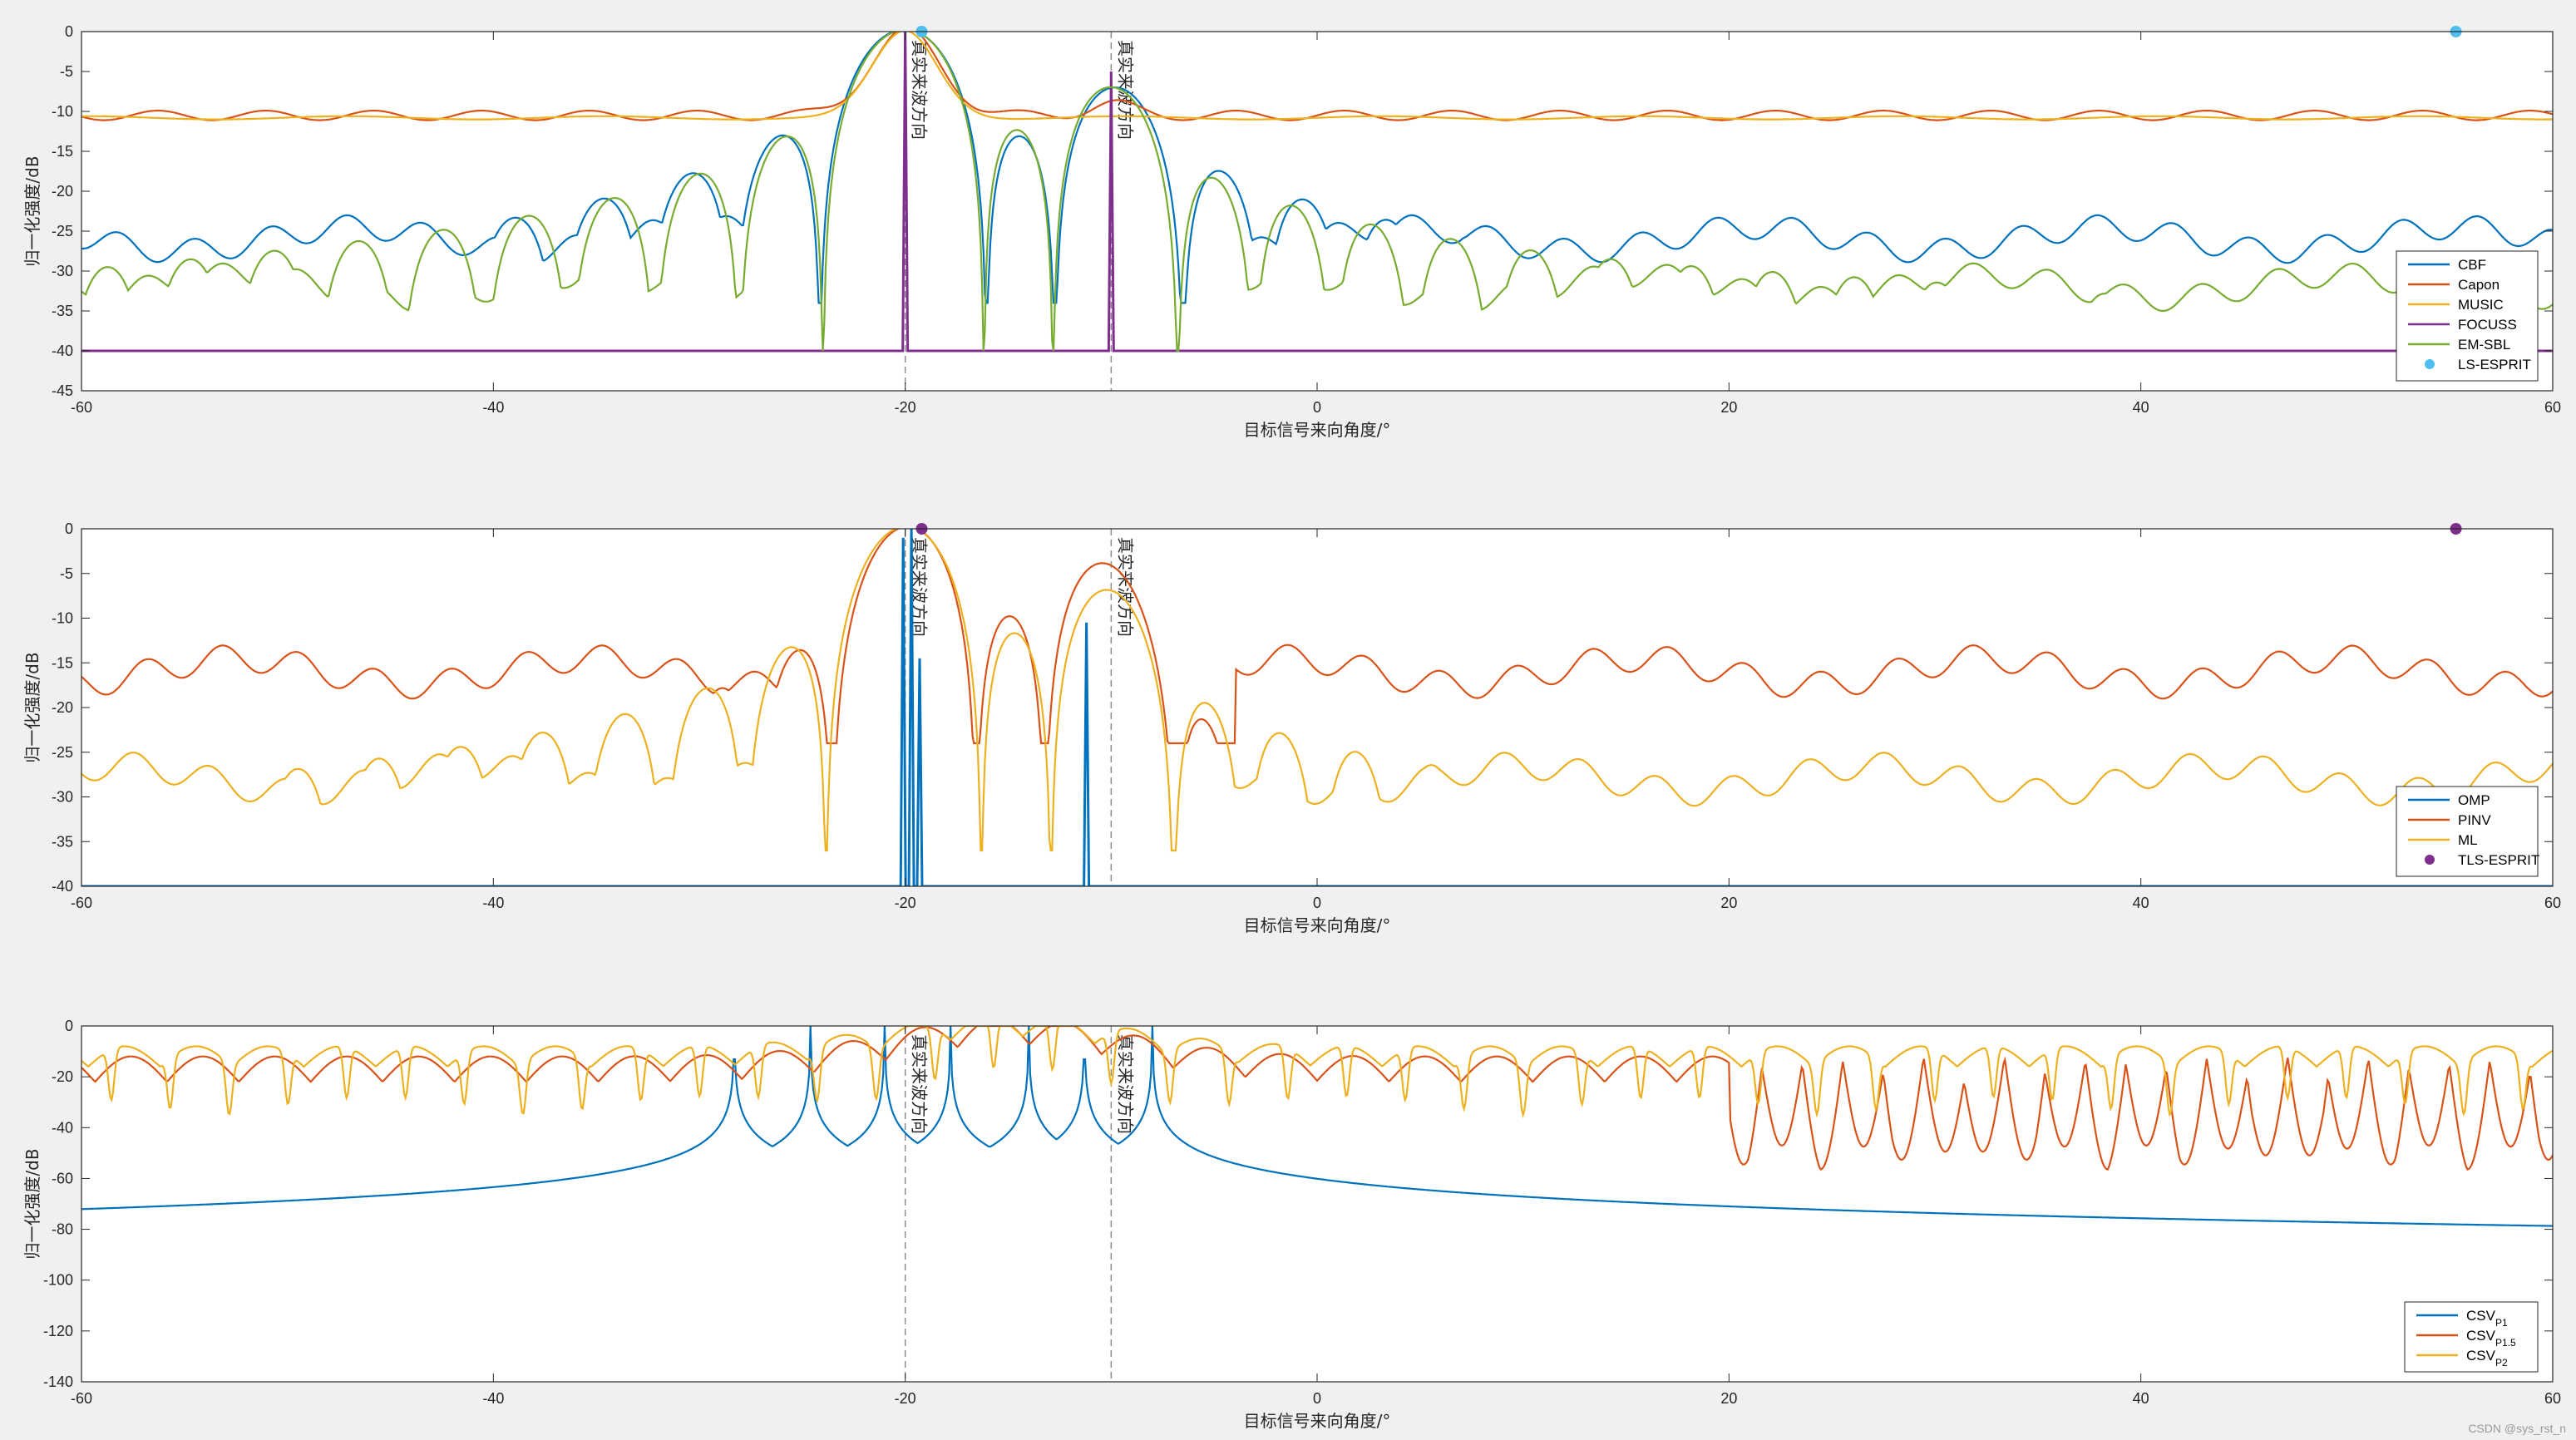 This screenshot has height=1440, width=2576. What do you see at coordinates (2505, 1343) in the screenshot?
I see `legend-label-subscript: P1.5` at bounding box center [2505, 1343].